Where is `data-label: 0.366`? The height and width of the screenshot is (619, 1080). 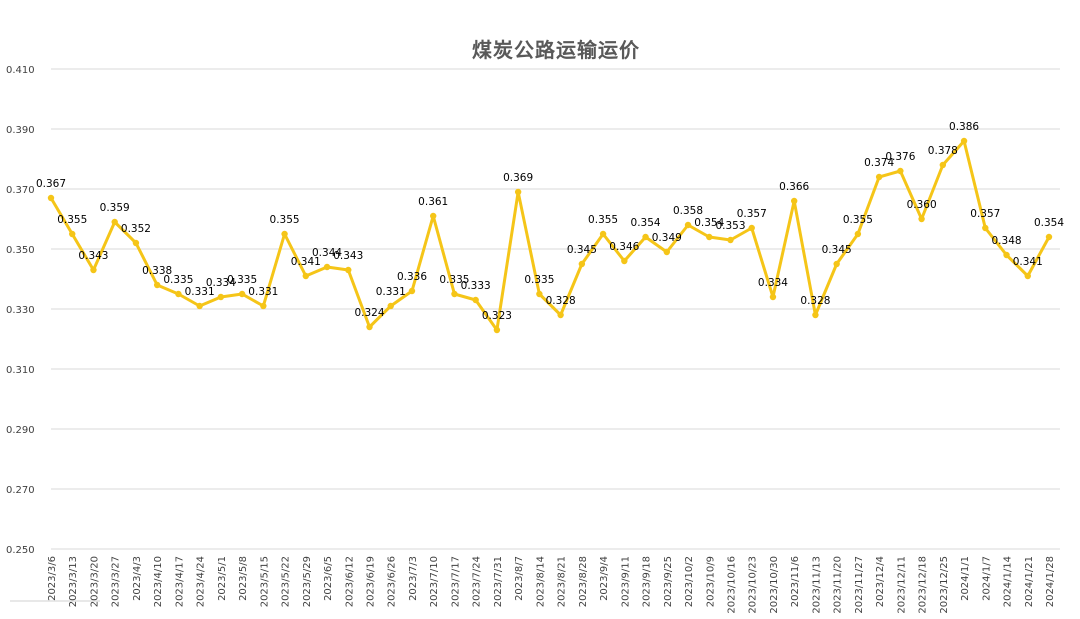
data-label: 0.366 is located at coordinates (794, 187).